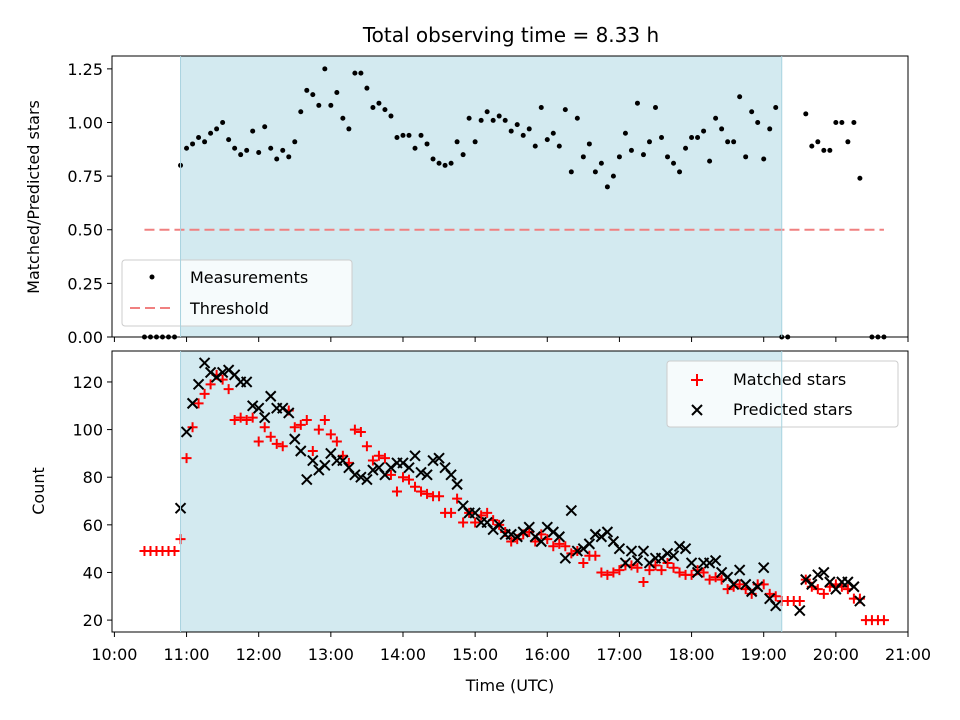 This screenshot has width=960, height=720. I want to click on x-tick-label: 10:00, so click(114, 654).